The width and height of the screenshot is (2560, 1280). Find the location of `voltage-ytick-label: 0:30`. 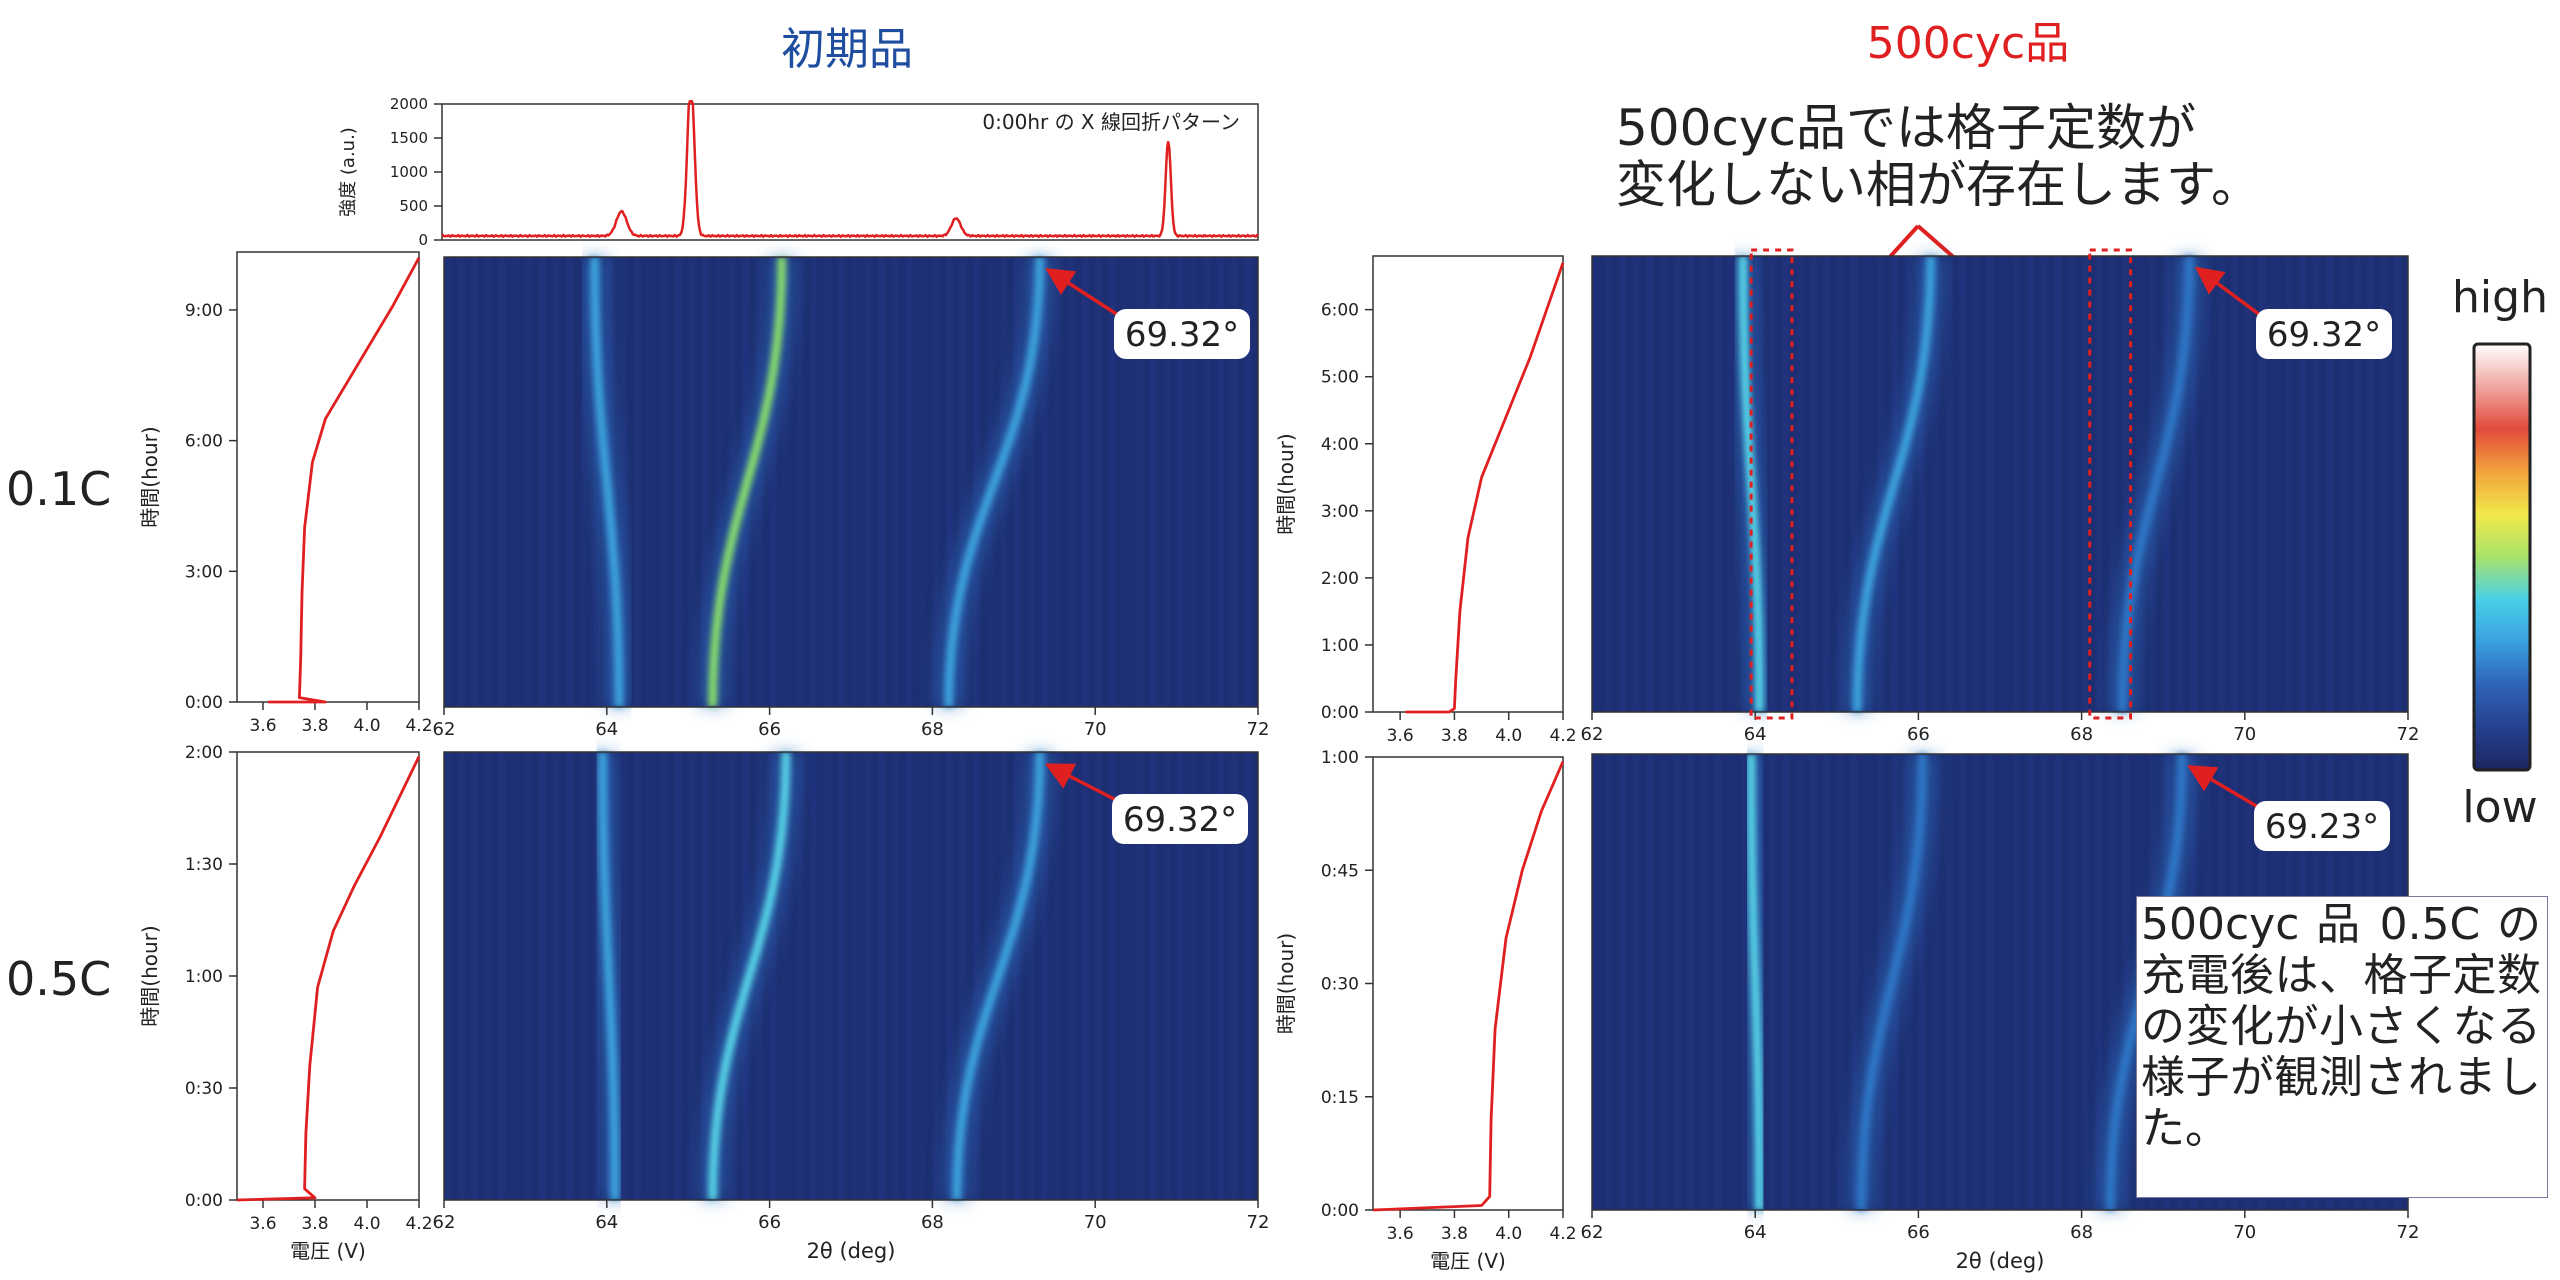

voltage-ytick-label: 0:30 is located at coordinates (1340, 985).